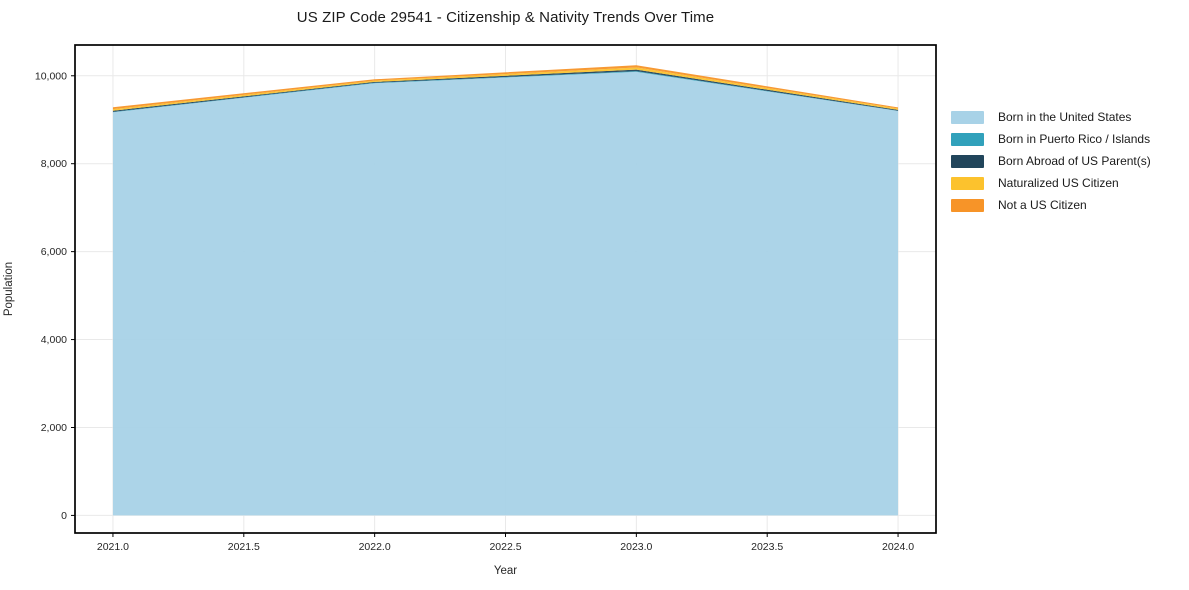  What do you see at coordinates (9, 289) in the screenshot?
I see `y-axis-label: Population` at bounding box center [9, 289].